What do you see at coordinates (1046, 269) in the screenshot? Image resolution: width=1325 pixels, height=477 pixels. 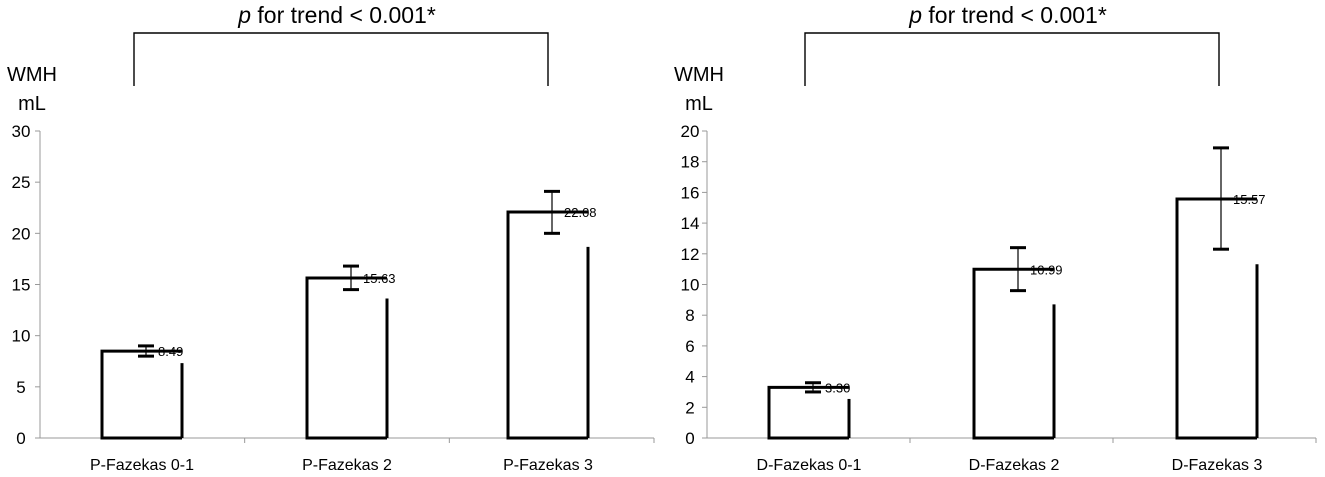 I see `data-label: 10.99` at bounding box center [1046, 269].